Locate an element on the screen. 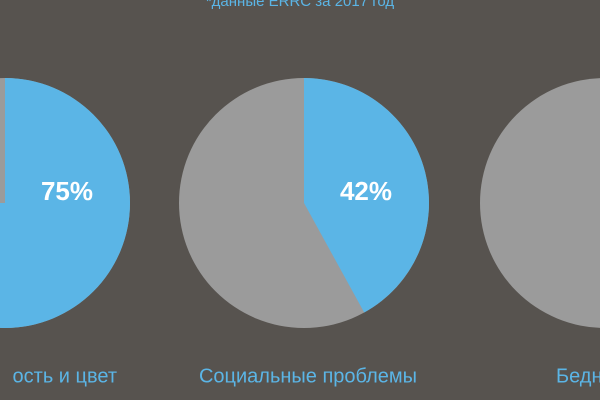  category-label: Социальные проблемы is located at coordinates (308, 376).